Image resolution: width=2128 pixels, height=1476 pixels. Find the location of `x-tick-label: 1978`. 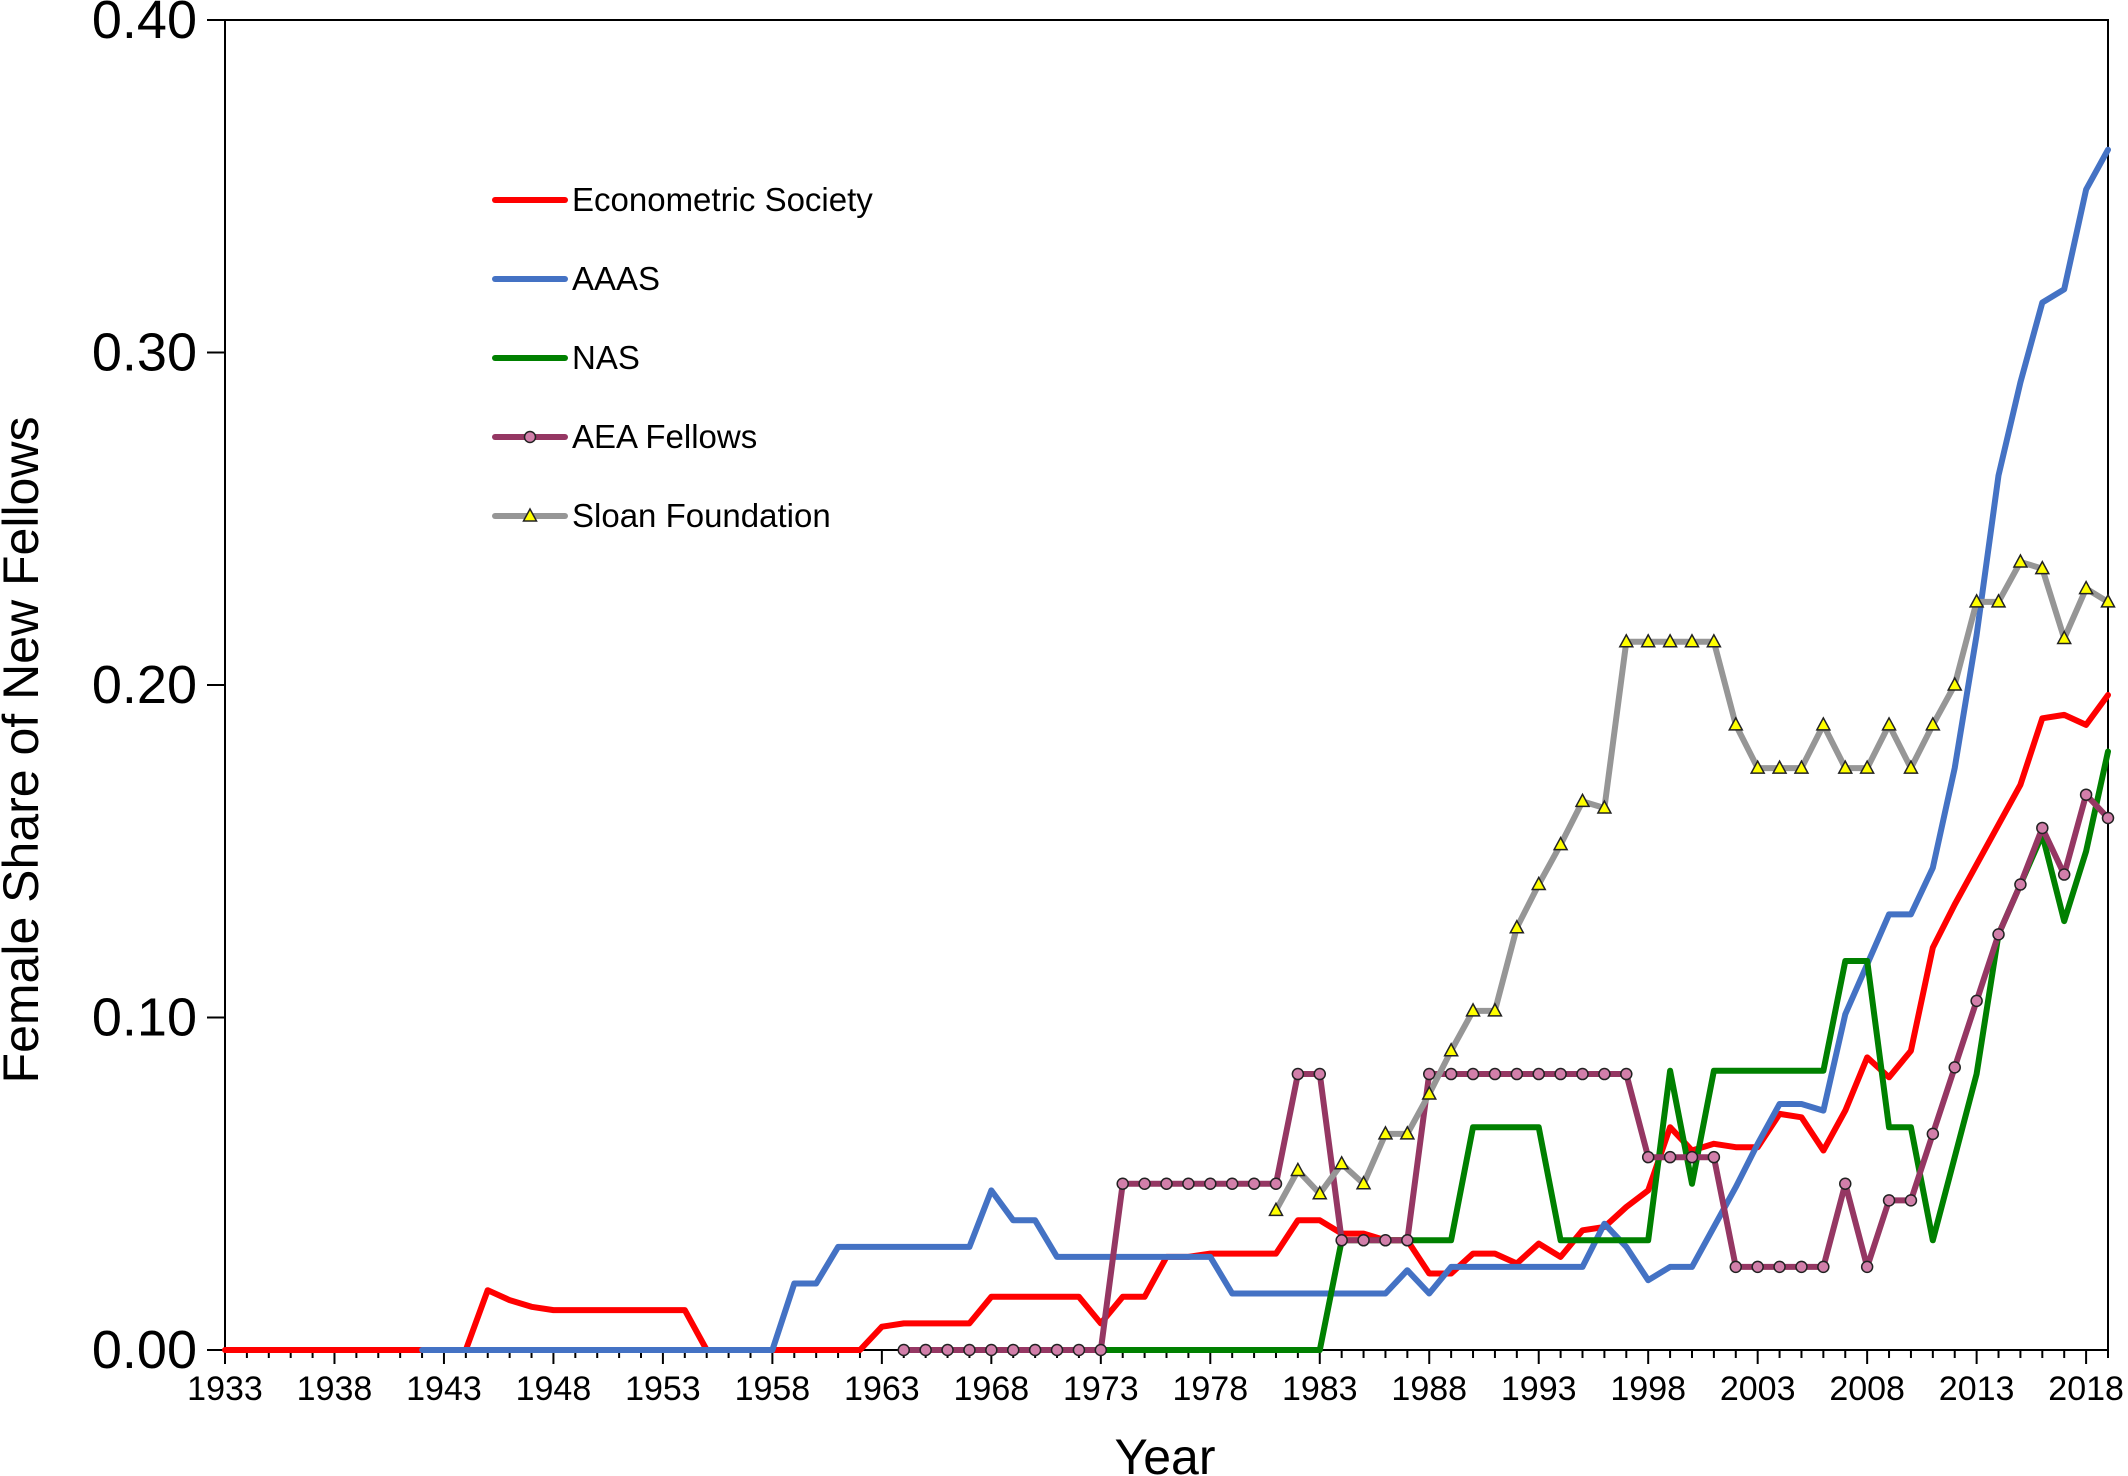

x-tick-label: 1978 is located at coordinates (1210, 1389).